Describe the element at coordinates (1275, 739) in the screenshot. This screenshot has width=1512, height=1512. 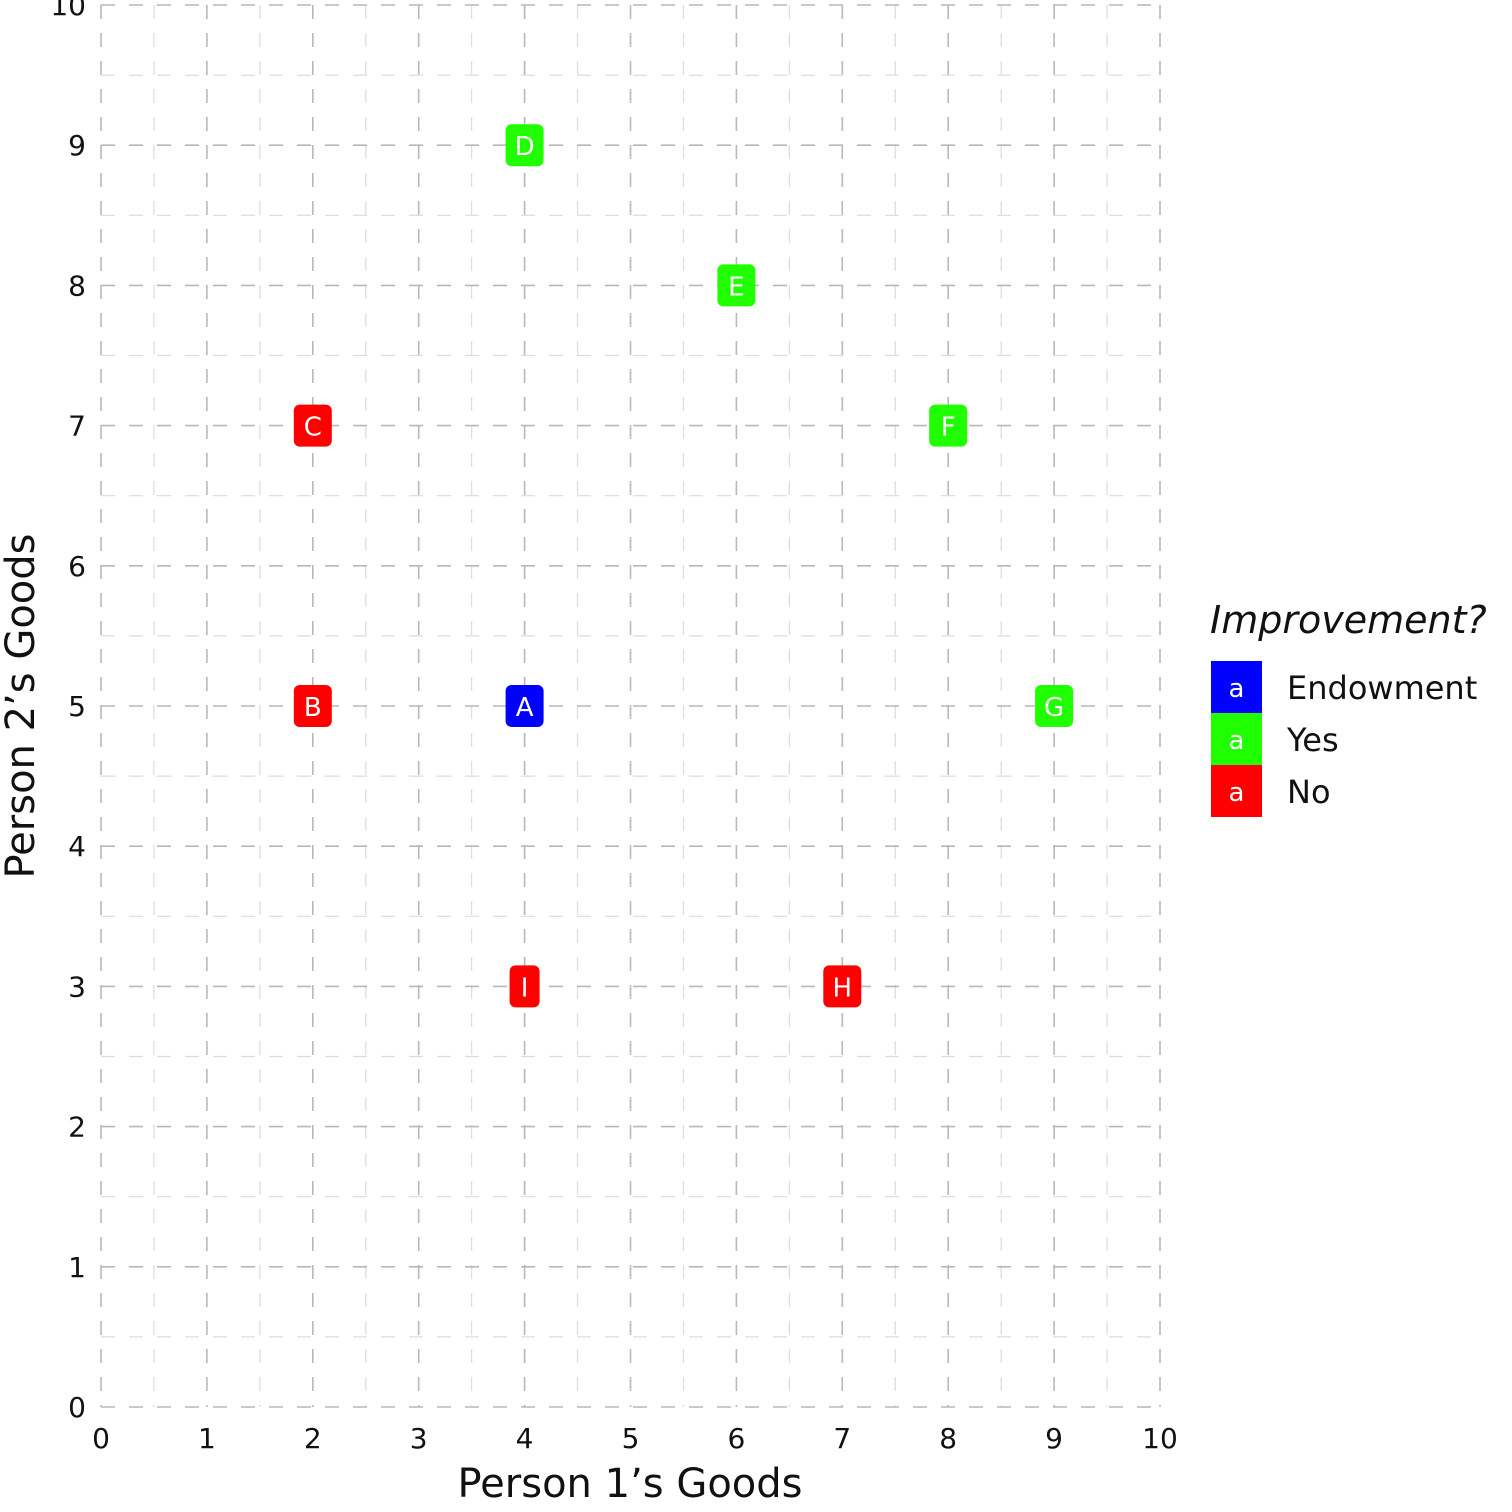
I see `legend-item-yes: a Yes` at that location.